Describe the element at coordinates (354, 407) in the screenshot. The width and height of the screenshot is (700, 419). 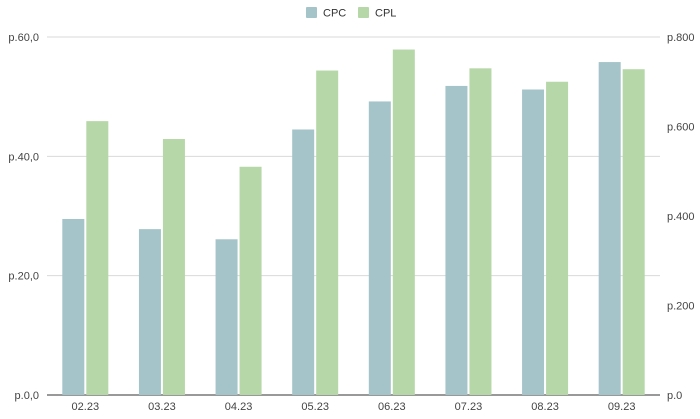
I see `x-axis-tick-labels: 02.23 03.23 04.23 05.23 06.23 07.23 08.23 09.23` at that location.